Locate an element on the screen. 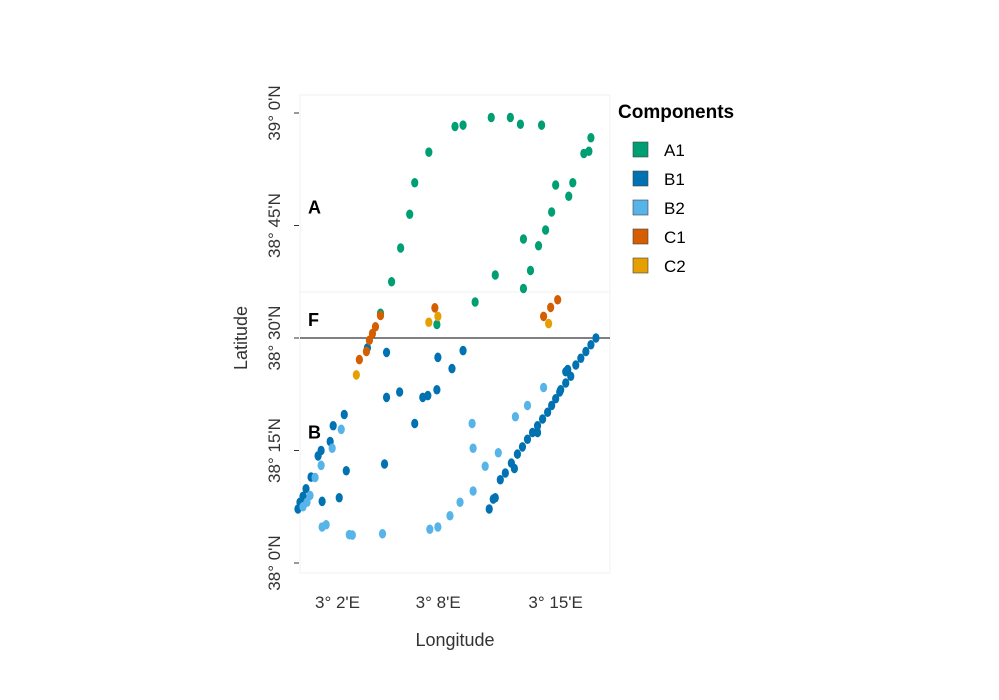 This screenshot has width=999, height=700. legend-label-b2: B2 is located at coordinates (674, 208).